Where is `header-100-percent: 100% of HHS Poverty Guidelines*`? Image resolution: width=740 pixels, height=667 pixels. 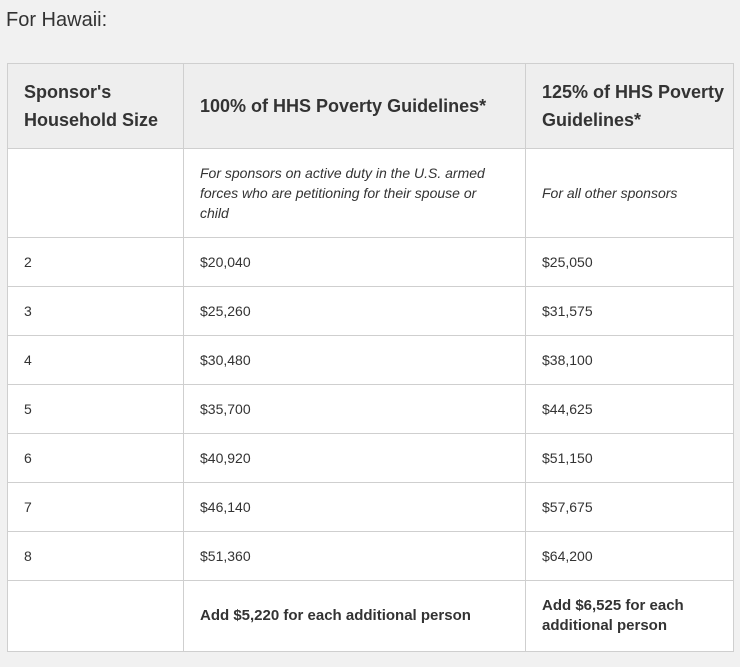 header-100-percent: 100% of HHS Poverty Guidelines* is located at coordinates (354, 106).